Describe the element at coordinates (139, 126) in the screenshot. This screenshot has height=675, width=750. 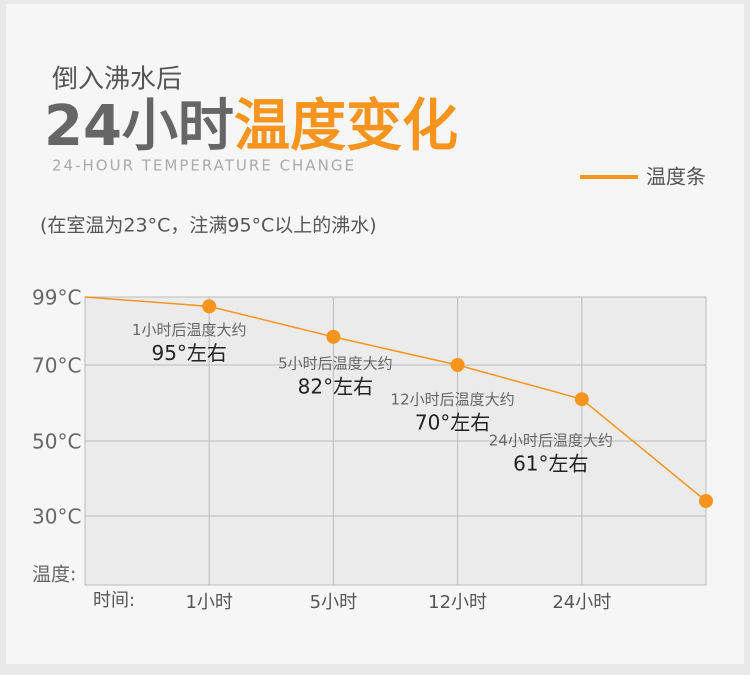
I see `title-main: 24小时` at that location.